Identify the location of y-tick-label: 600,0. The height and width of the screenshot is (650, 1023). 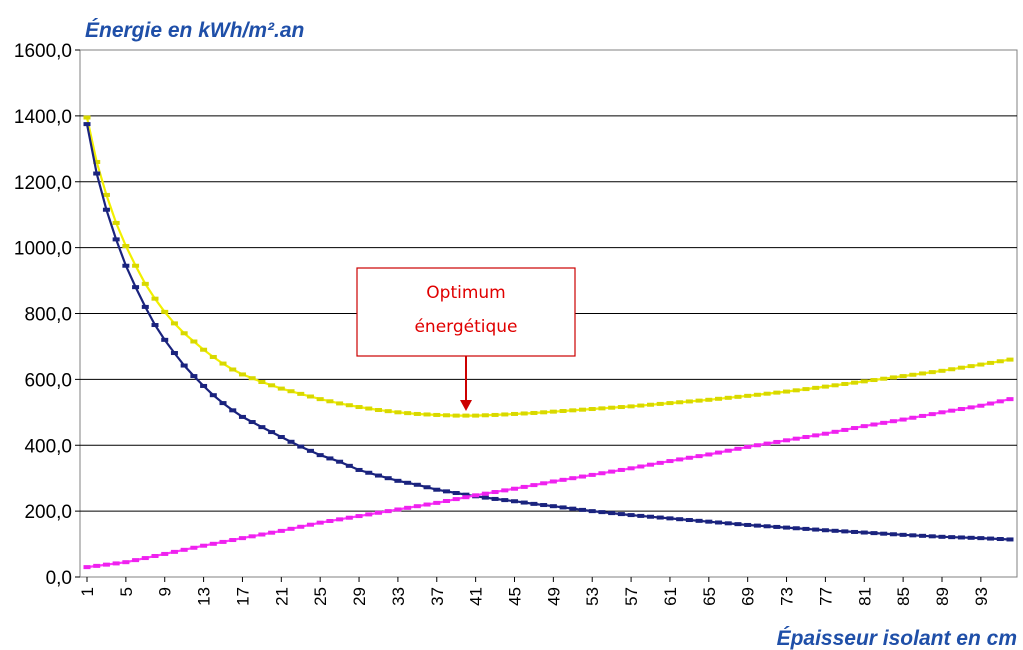
(48, 380).